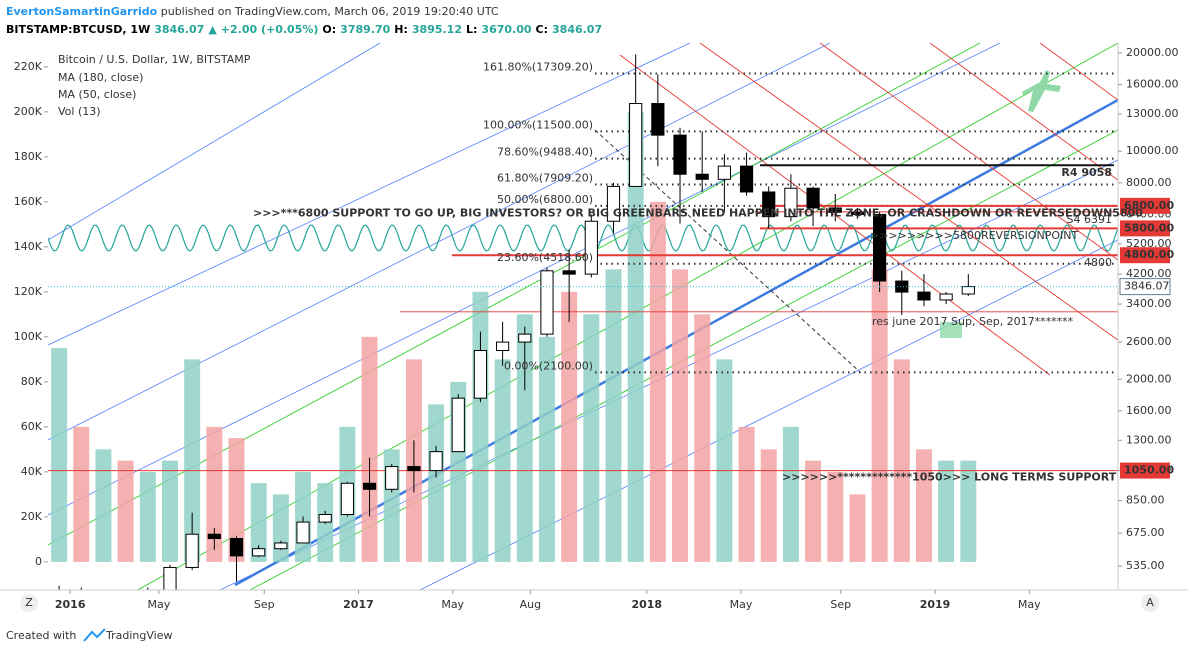  Describe the element at coordinates (506, 29) in the screenshot. I see `quote-part: 3670.00` at that location.